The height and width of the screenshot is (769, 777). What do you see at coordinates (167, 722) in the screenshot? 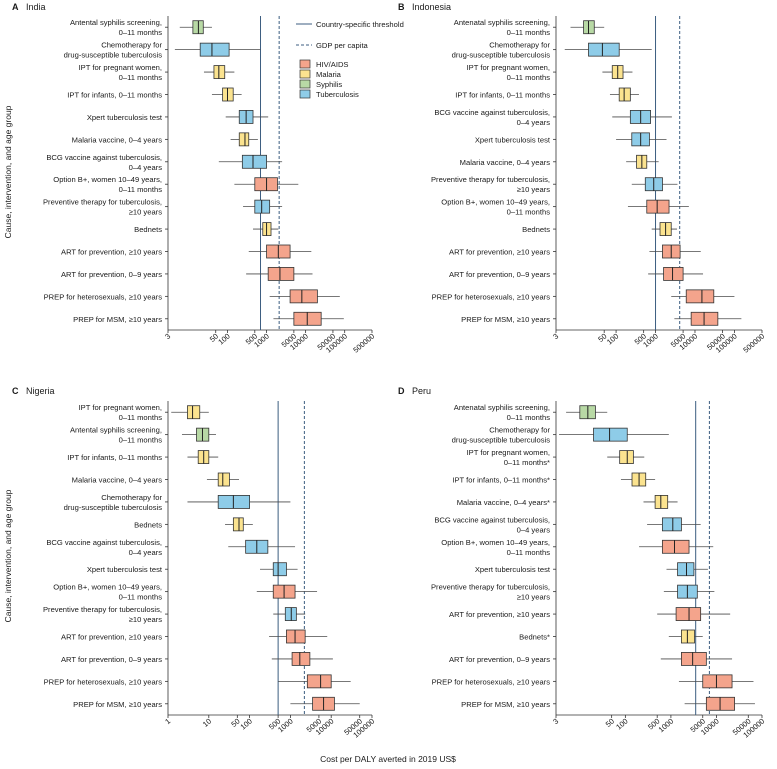
I see `x-tick-label: 1` at bounding box center [167, 722].